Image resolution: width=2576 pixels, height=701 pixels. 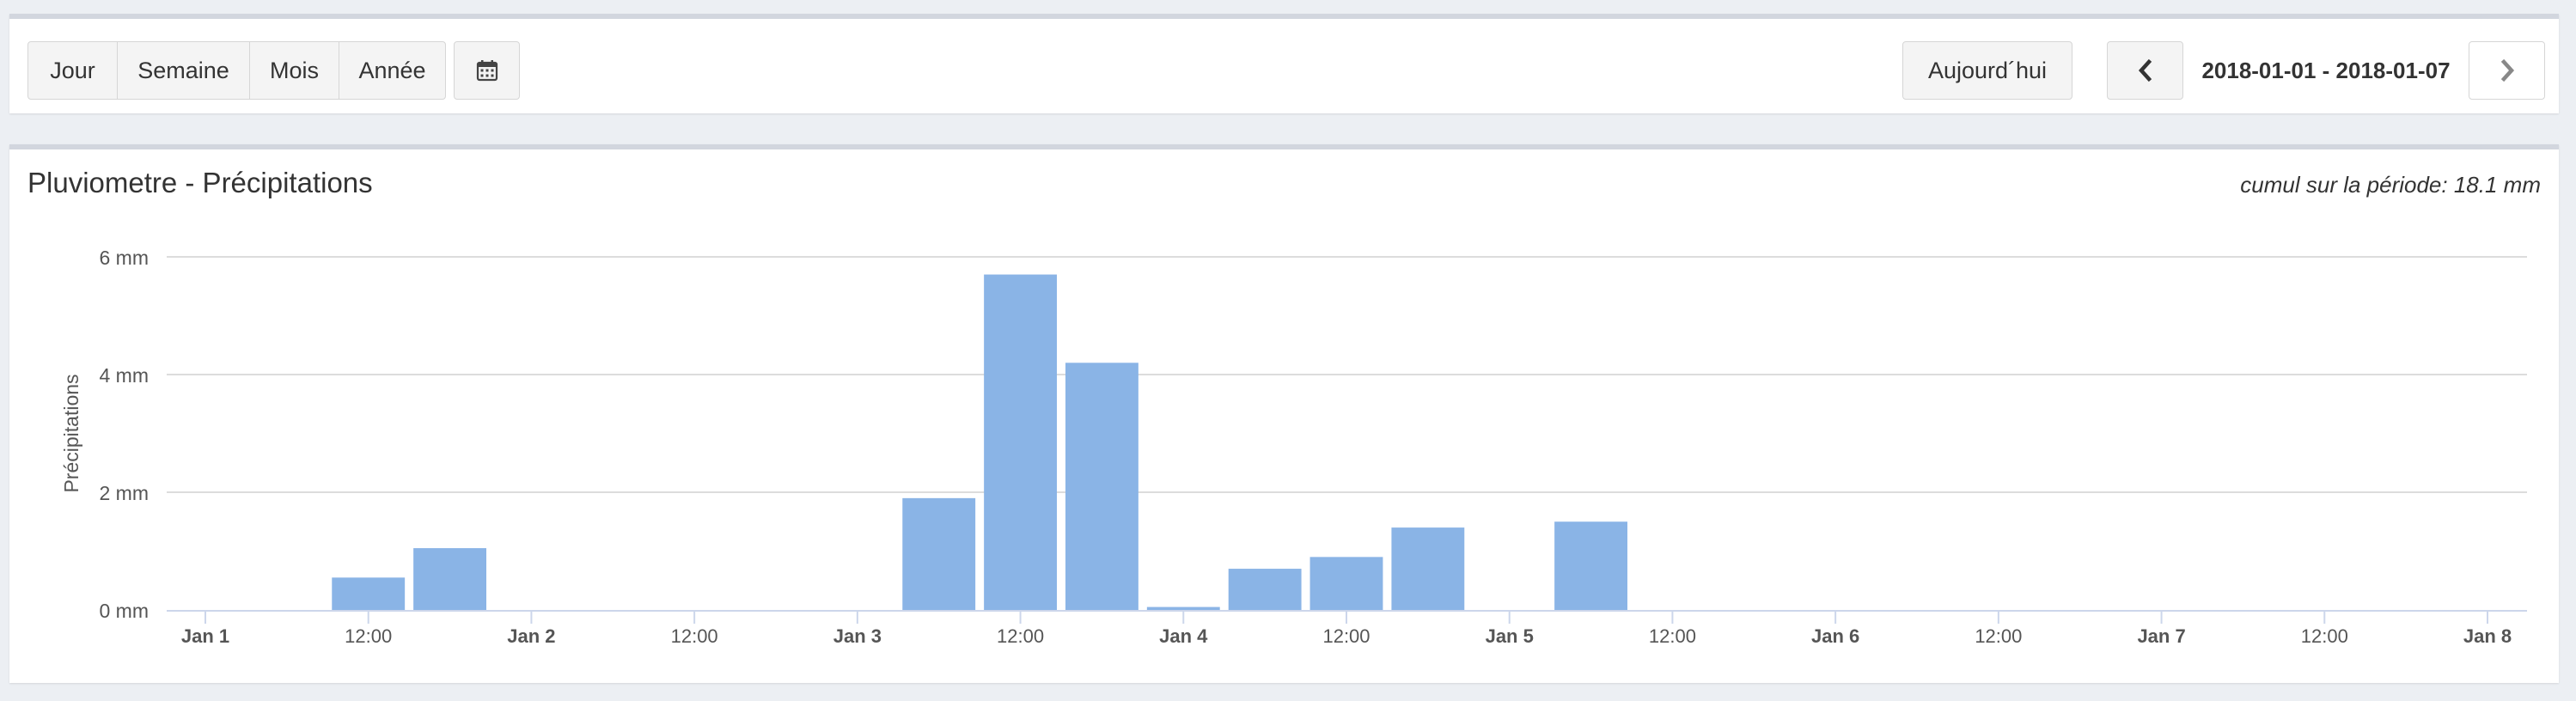 I want to click on next-period-button, so click(x=2507, y=70).